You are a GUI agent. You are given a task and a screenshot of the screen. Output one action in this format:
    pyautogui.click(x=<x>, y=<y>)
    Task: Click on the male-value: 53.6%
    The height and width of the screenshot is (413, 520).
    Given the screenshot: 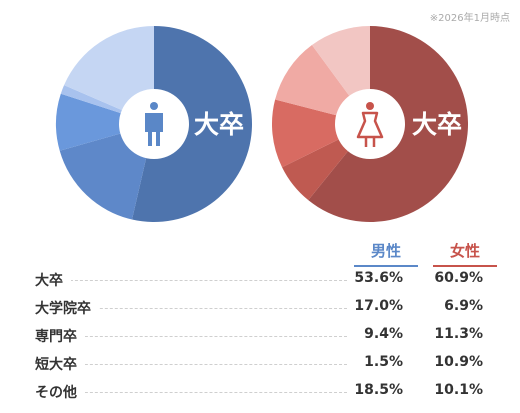 What is the action you would take?
    pyautogui.click(x=378, y=278)
    